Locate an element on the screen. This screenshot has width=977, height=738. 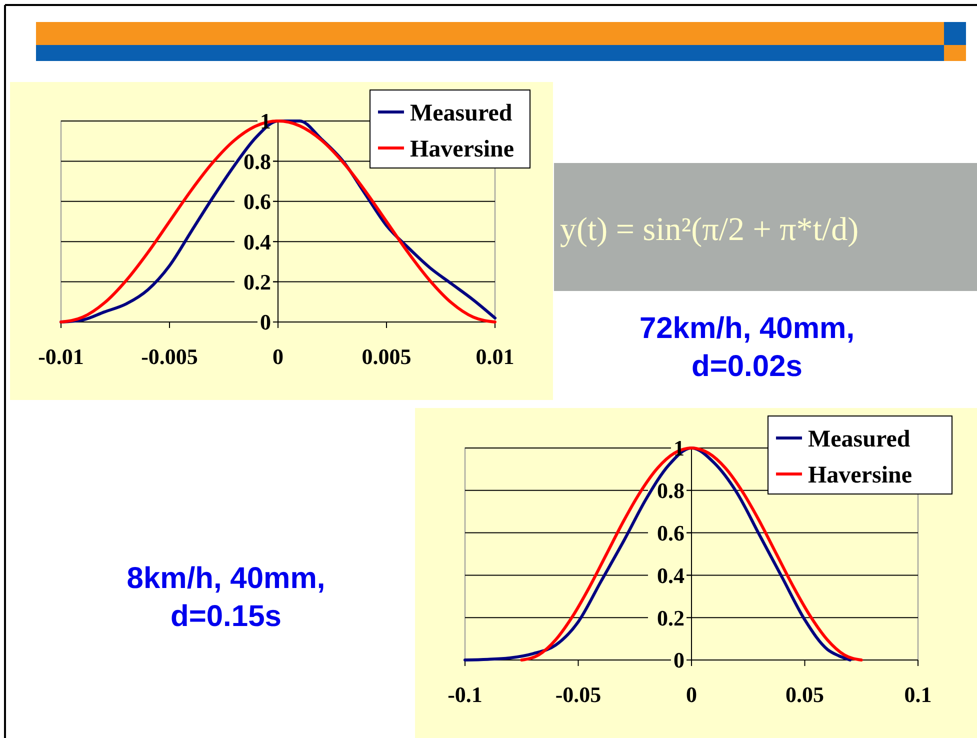
text: 8km/h, 40mm, d=0.15s is located at coordinates (226, 597).